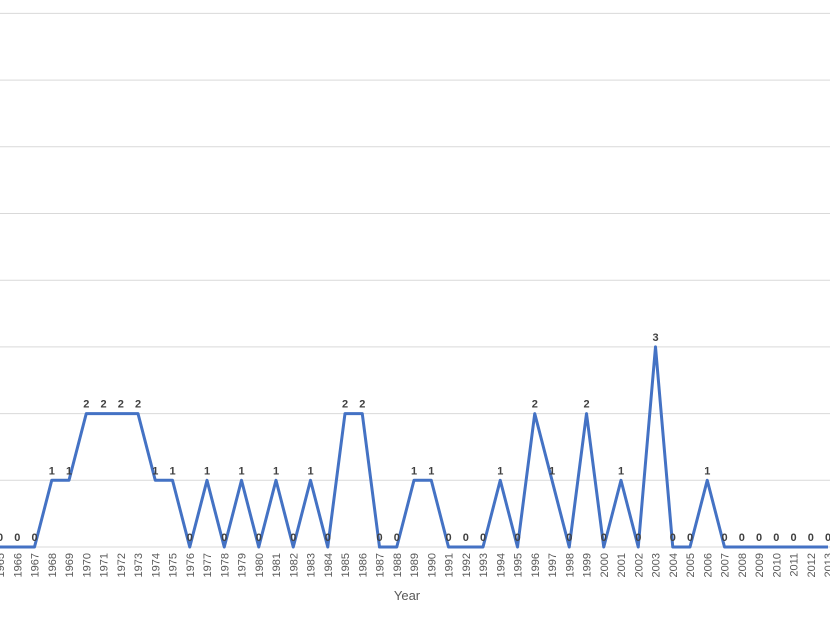 Image resolution: width=830 pixels, height=622 pixels. What do you see at coordinates (519, 565) in the screenshot?
I see `x-tick-label: 1995` at bounding box center [519, 565].